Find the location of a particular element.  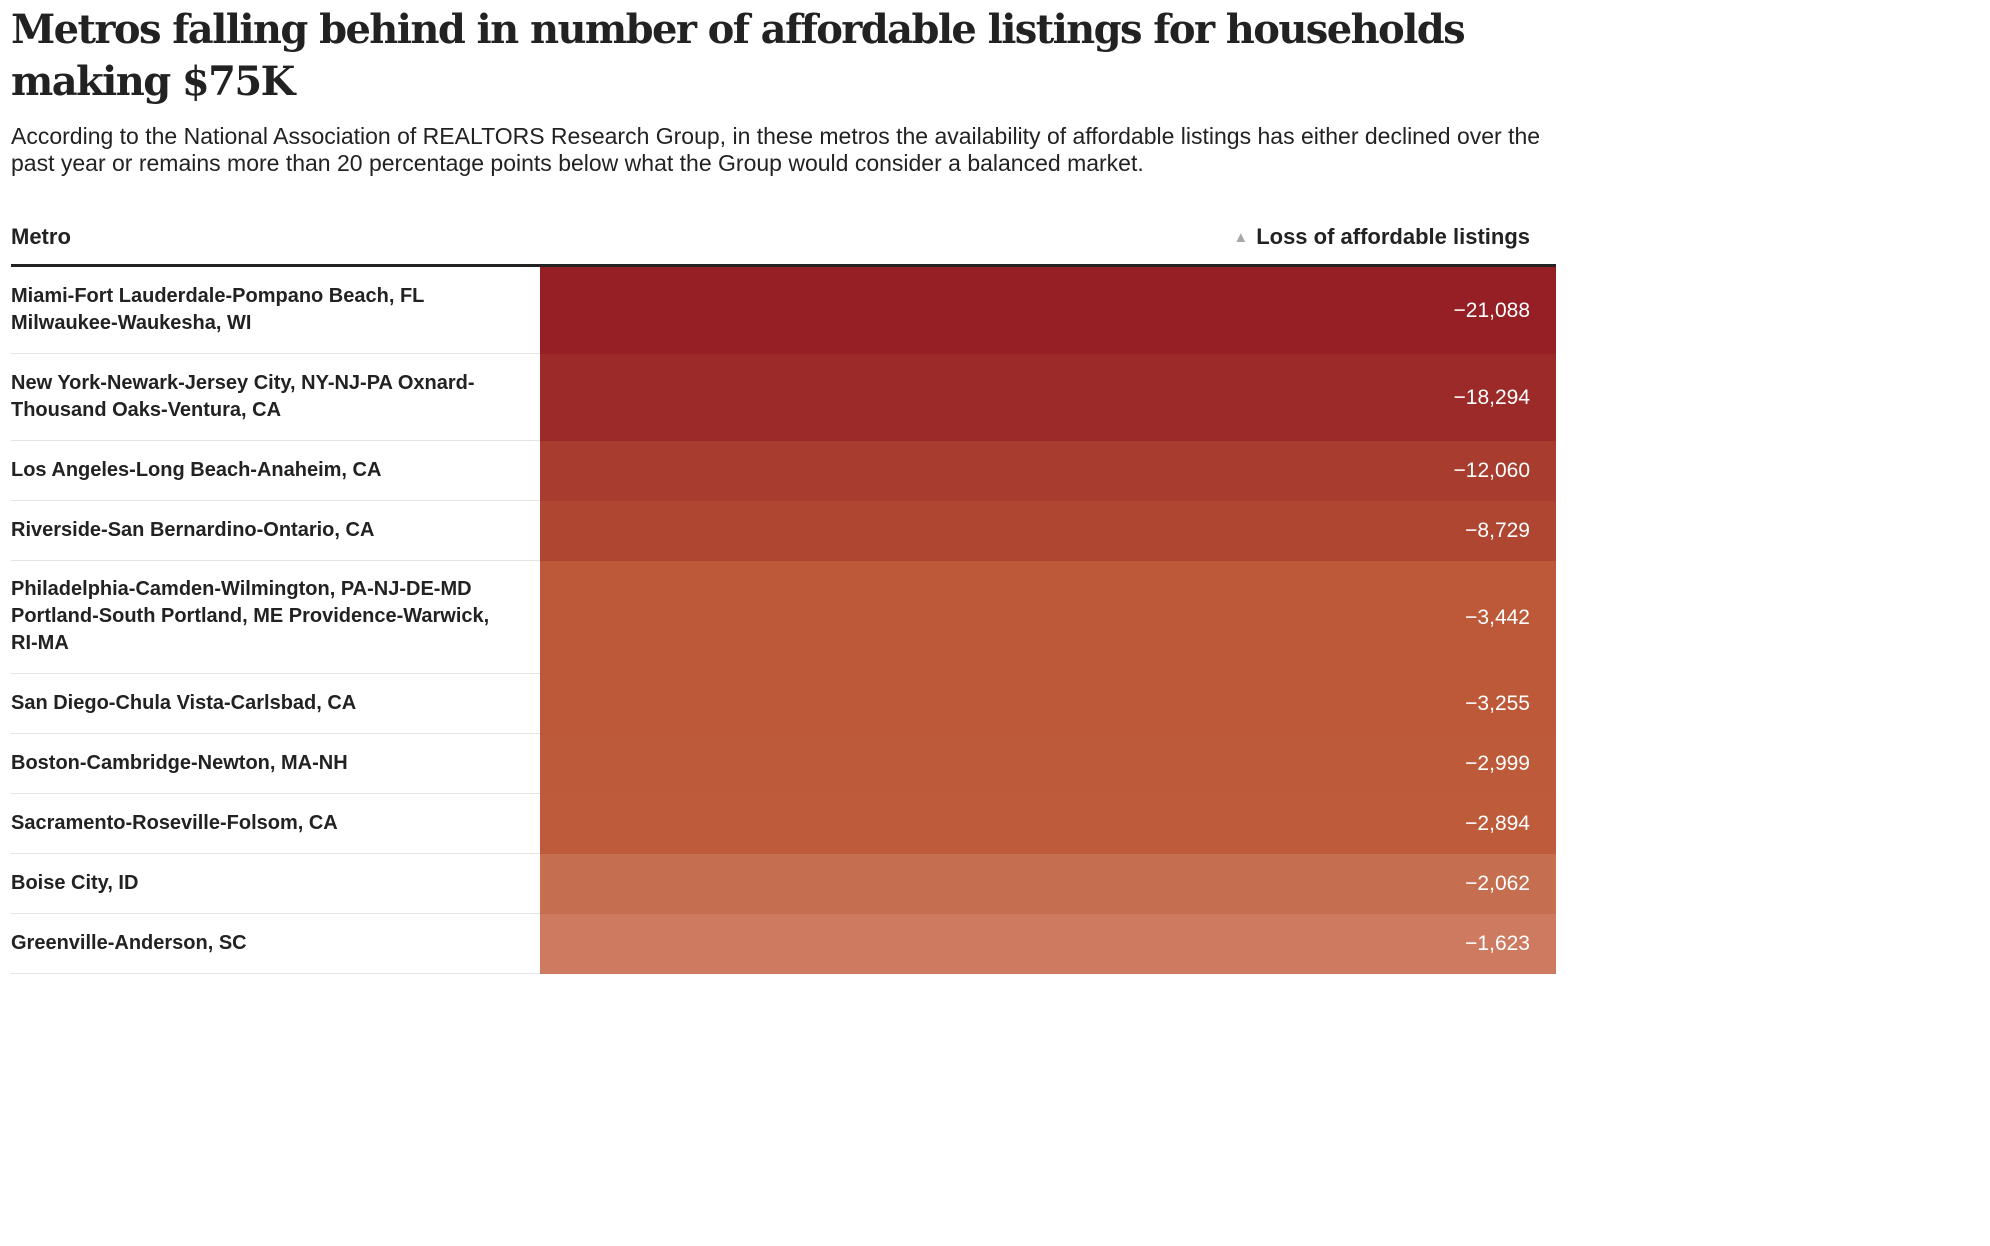

sort-ascending-triangle-icon: ▲ is located at coordinates (1241, 237).